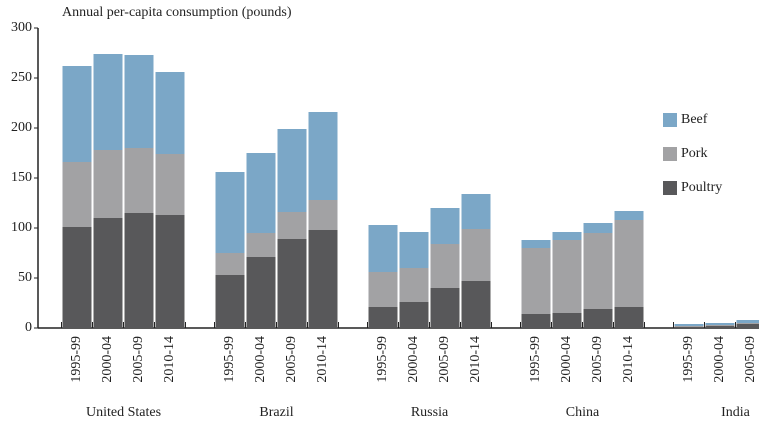 The width and height of the screenshot is (759, 426). I want to click on y-tick-label: 300, so click(21, 27).